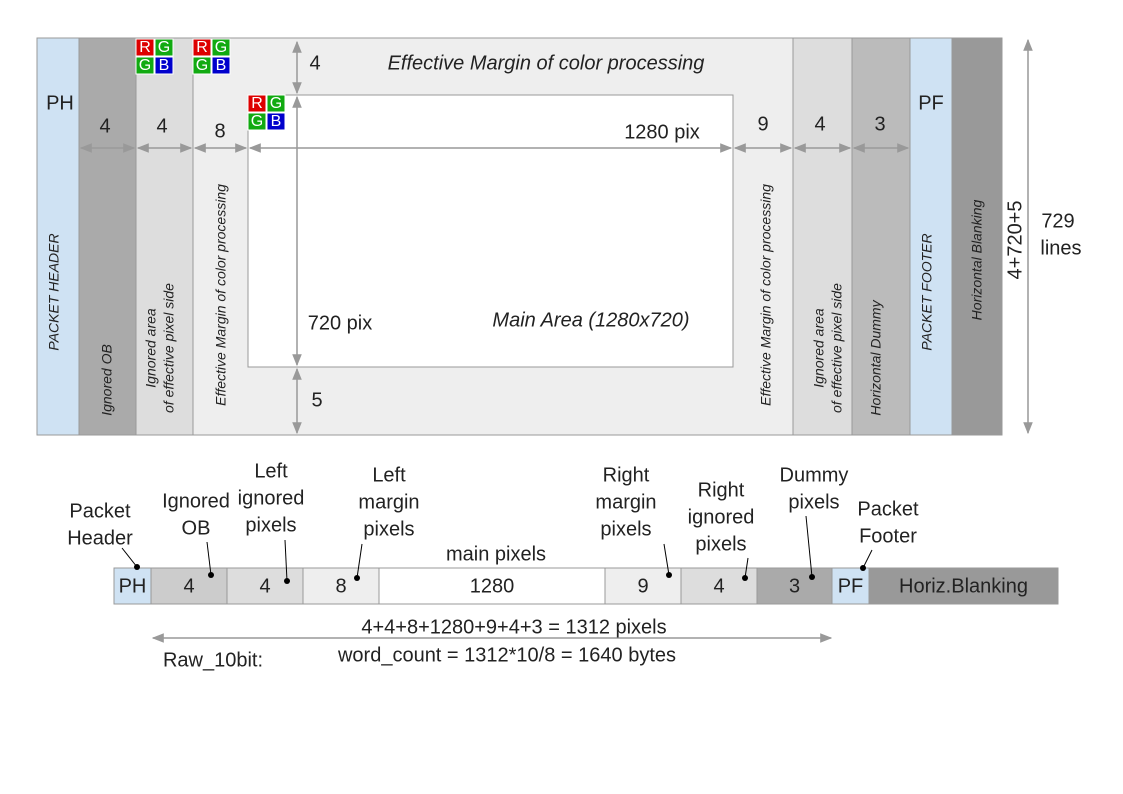 This screenshot has width=1123, height=794. Describe the element at coordinates (662, 132) in the screenshot. I see `label: 1280 pix` at that location.